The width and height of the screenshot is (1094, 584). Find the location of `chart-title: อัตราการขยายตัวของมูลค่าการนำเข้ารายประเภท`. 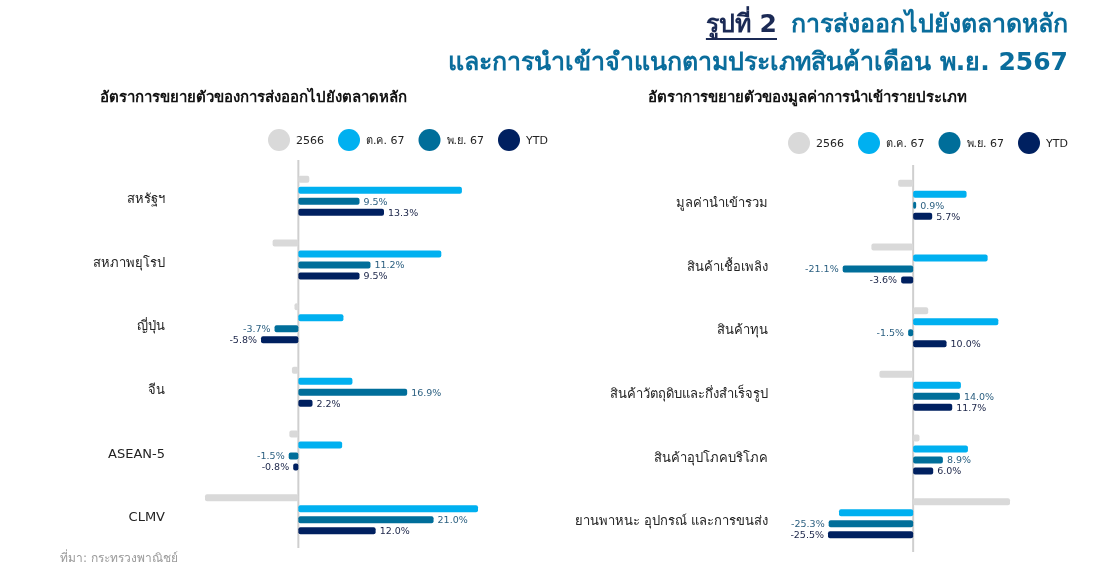

chart-title: อัตราการขยายตัวของมูลค่าการนำเข้ารายประเภท is located at coordinates (807, 97).